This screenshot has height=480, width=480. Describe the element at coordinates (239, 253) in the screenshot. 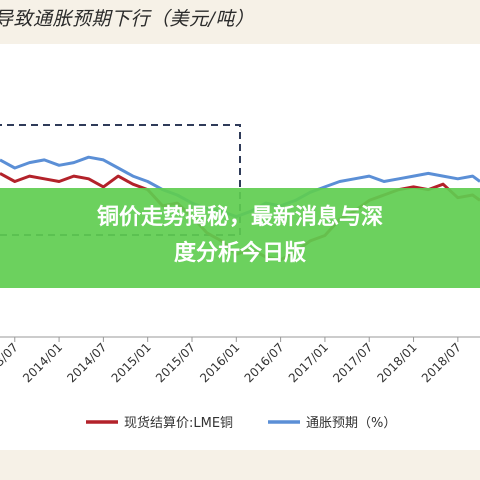

I see `headline-line-2: 度分析今日版` at that location.